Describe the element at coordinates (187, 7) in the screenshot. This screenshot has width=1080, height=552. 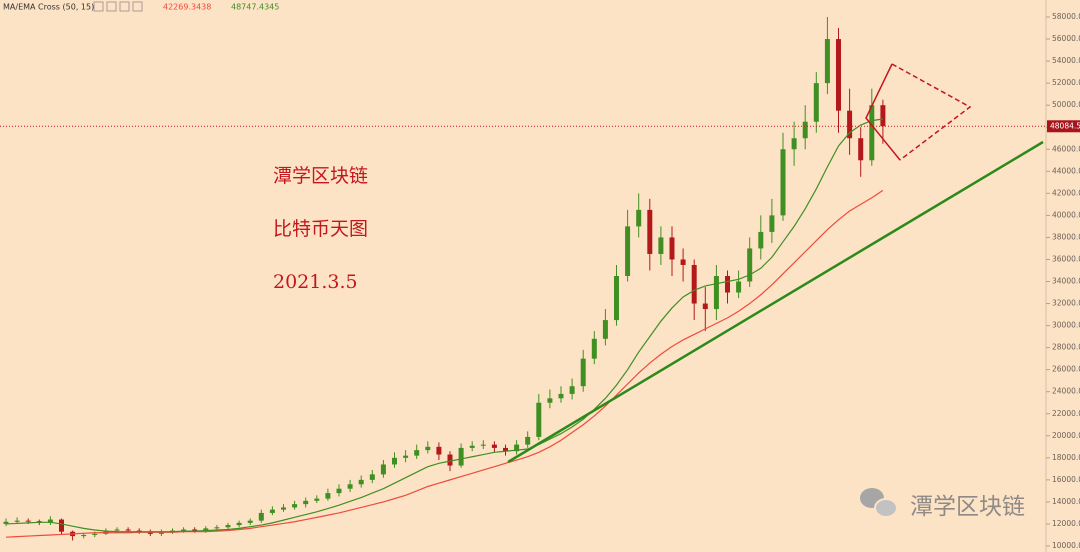
I see `legend-value: 42269.3438` at that location.